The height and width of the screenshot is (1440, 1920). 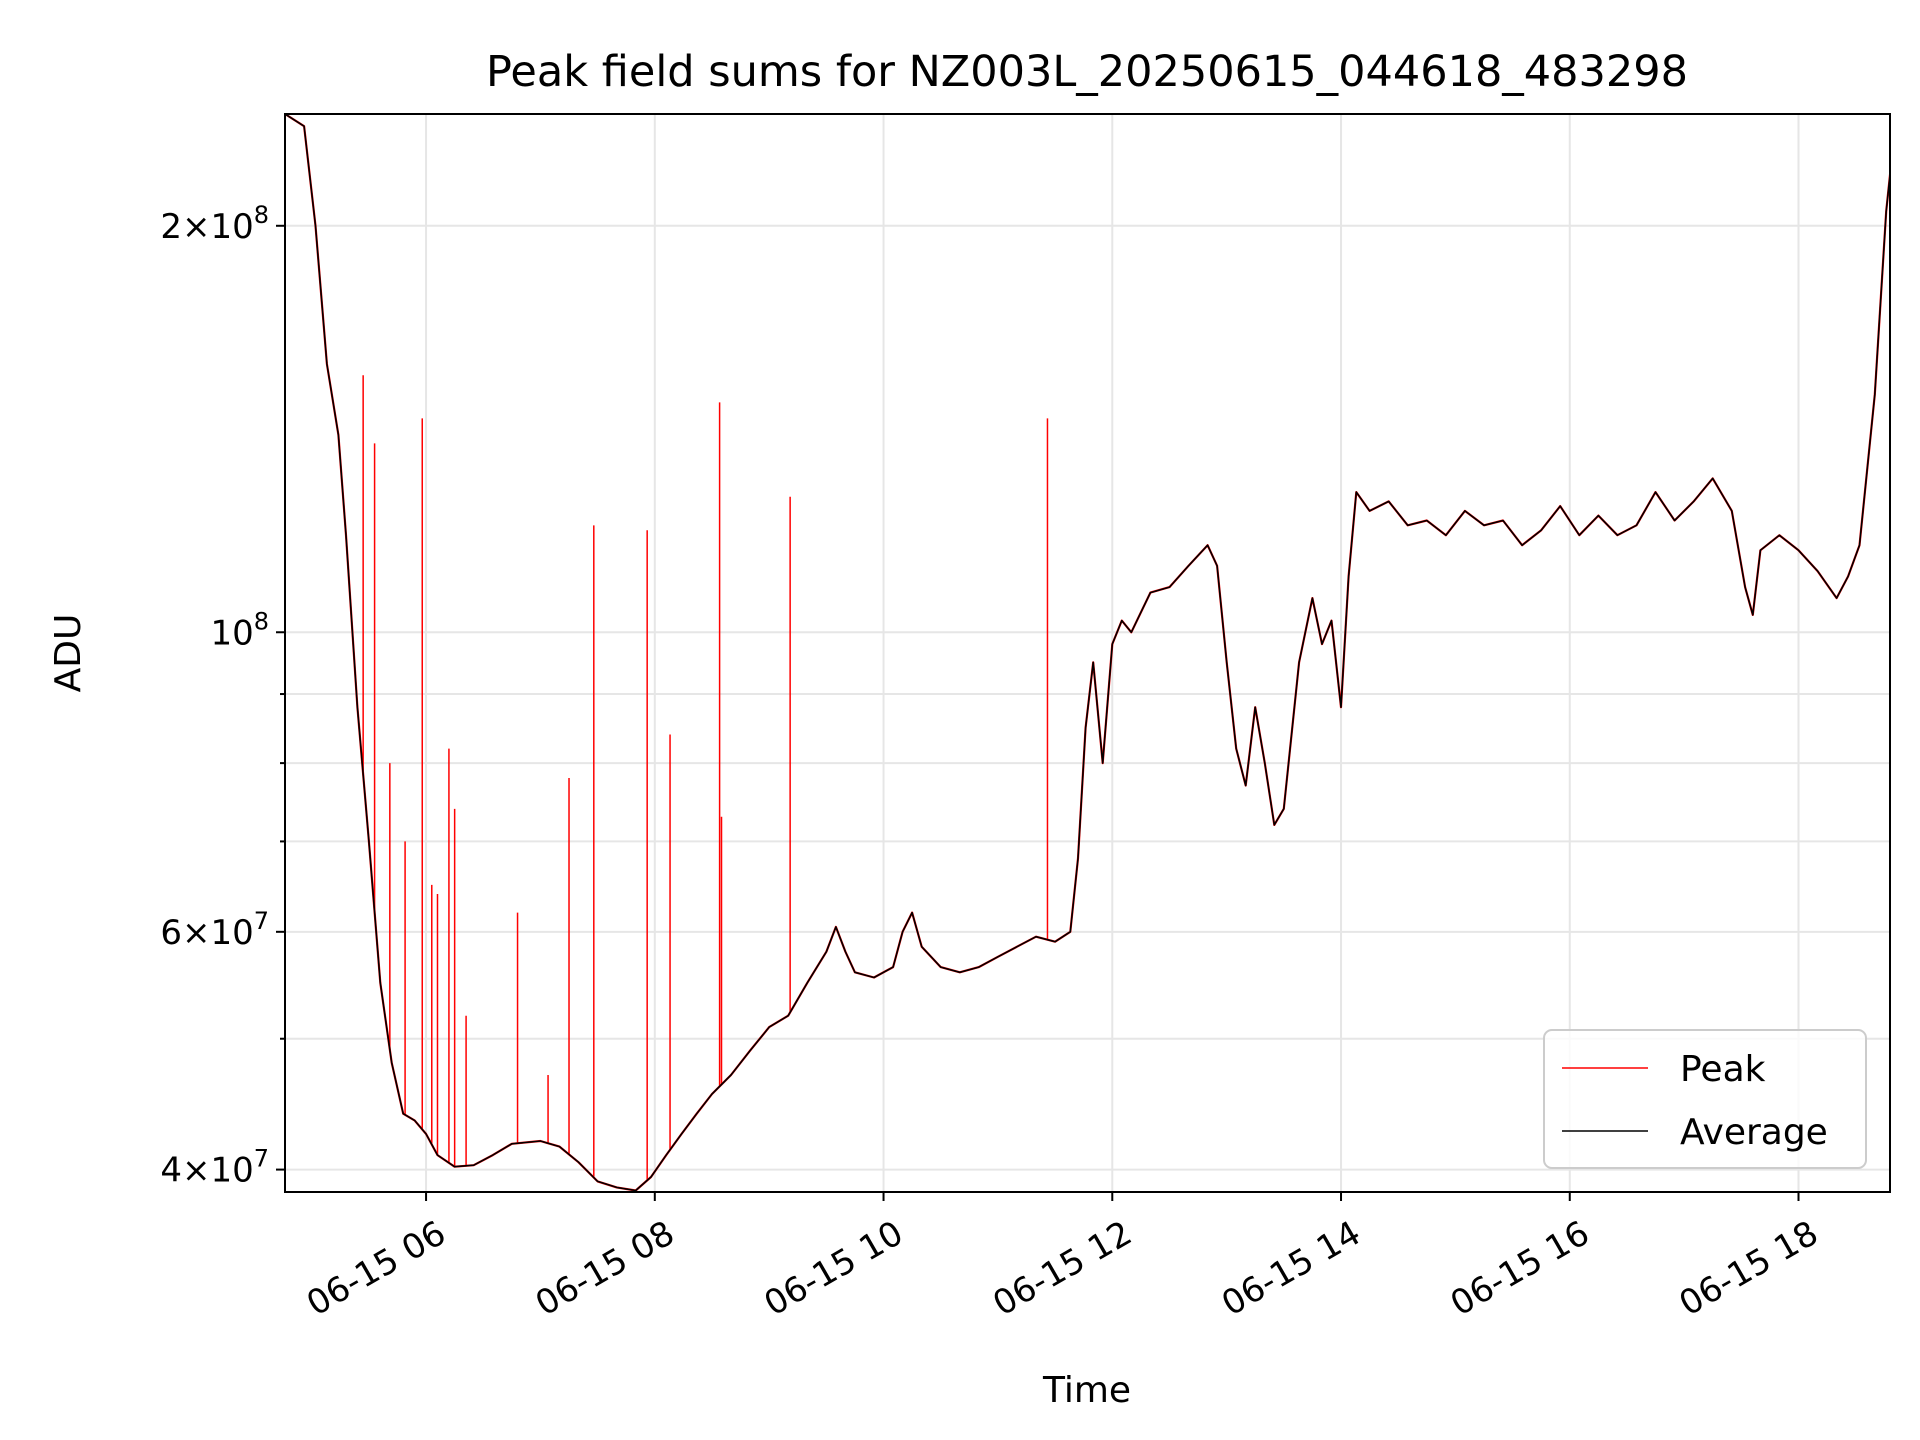 What do you see at coordinates (222, 696) in the screenshot?
I see `y-axis: 4×107 6×107 108 2×108` at bounding box center [222, 696].